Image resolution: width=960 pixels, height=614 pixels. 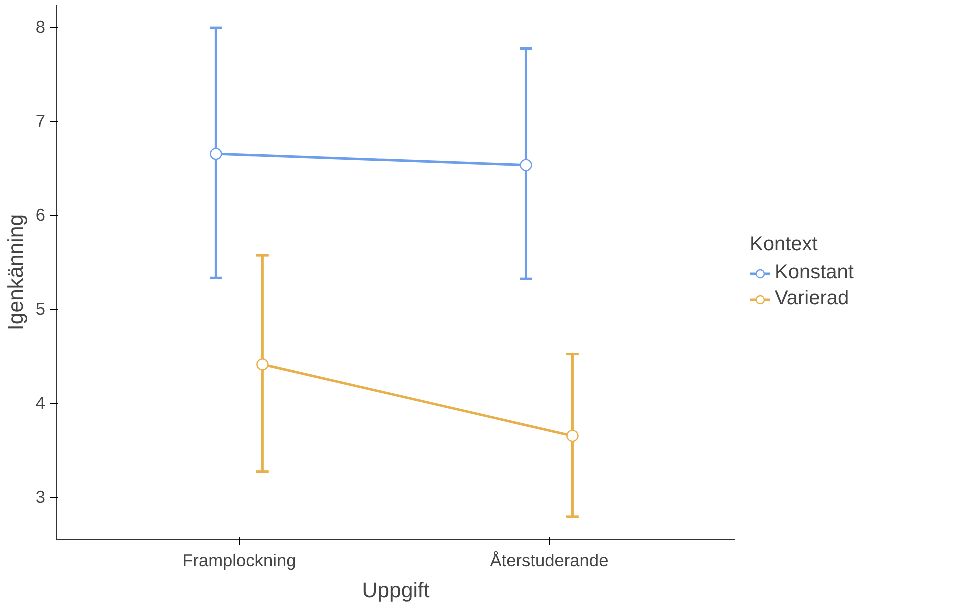 I want to click on legend-label: Konstant, so click(x=814, y=273).